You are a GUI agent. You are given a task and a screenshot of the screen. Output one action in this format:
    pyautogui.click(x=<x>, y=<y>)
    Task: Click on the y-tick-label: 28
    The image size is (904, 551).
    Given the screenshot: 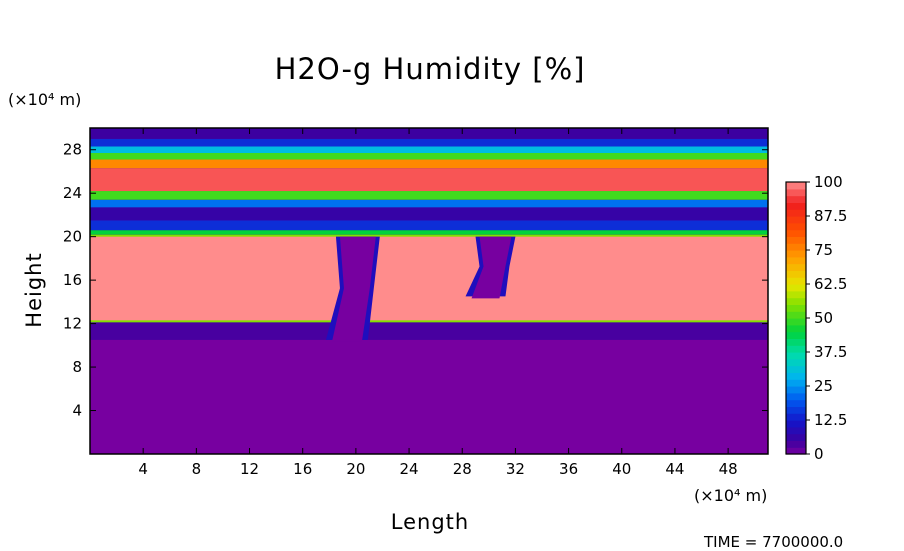 What is the action you would take?
    pyautogui.click(x=72, y=150)
    